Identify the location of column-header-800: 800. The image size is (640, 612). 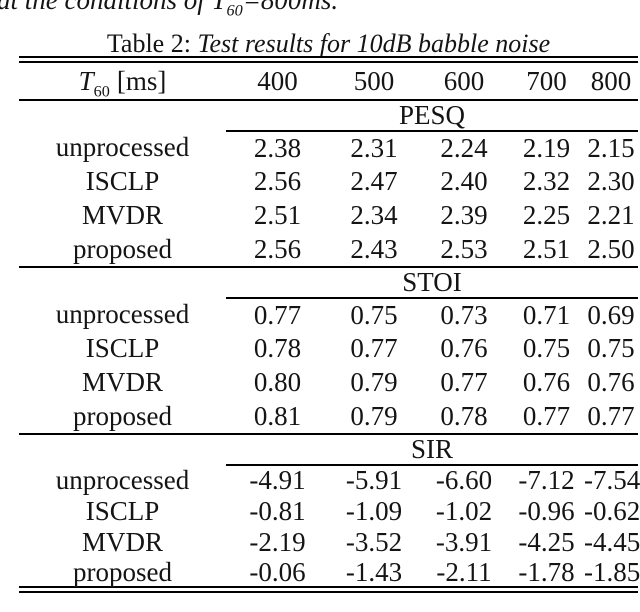
(611, 80).